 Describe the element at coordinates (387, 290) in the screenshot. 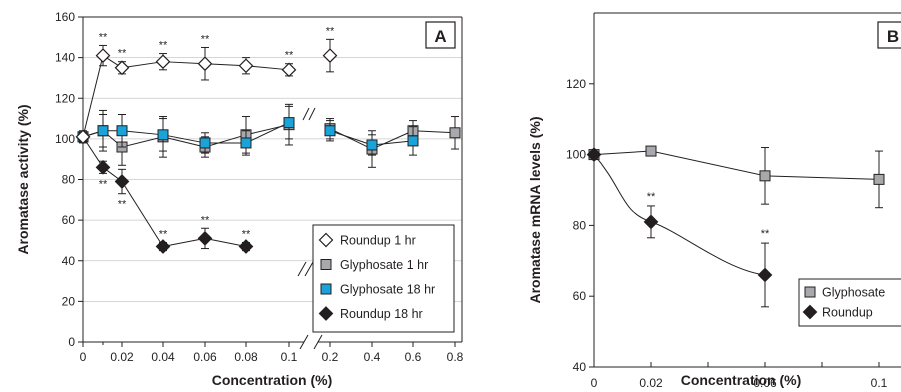

I see `legend-label: Glyphosate 18 hr` at that location.